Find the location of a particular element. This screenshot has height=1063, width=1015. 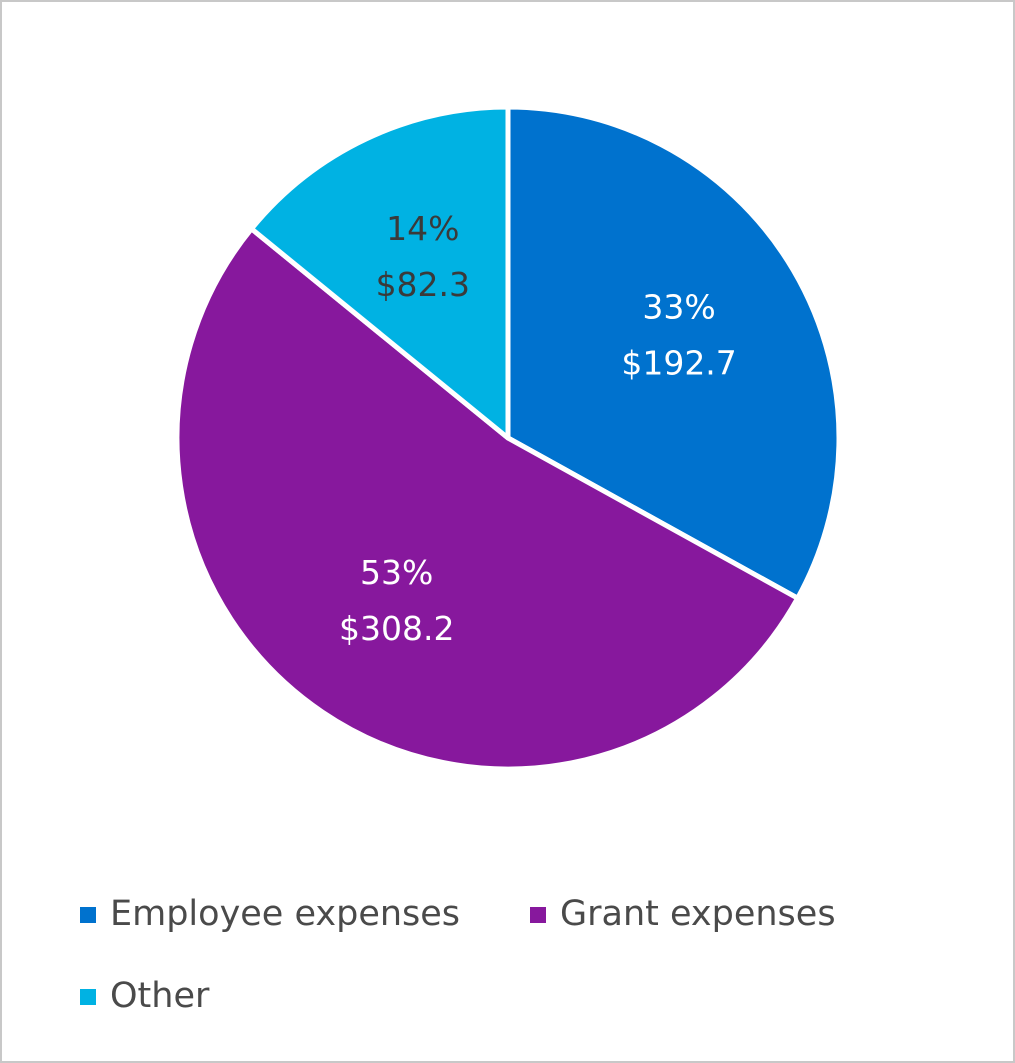

percent-label: 14% is located at coordinates (422, 228).